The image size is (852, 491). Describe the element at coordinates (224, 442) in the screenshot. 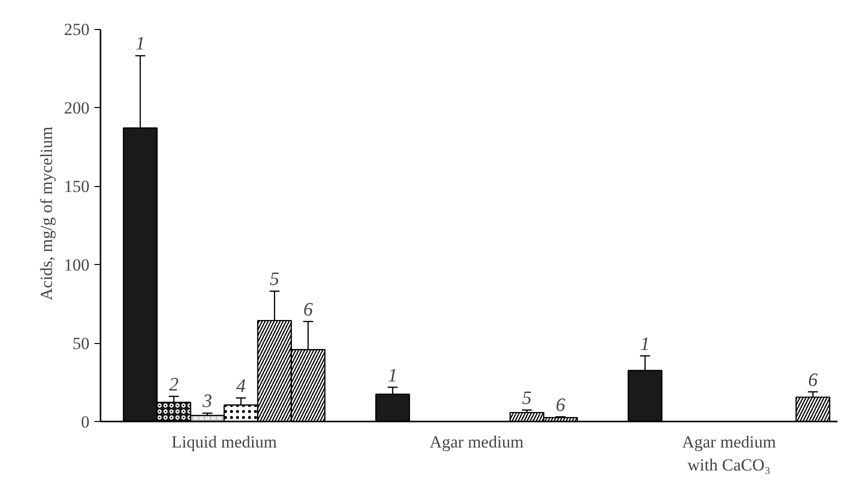

I see `x-tick-label: Liquid medium` at that location.